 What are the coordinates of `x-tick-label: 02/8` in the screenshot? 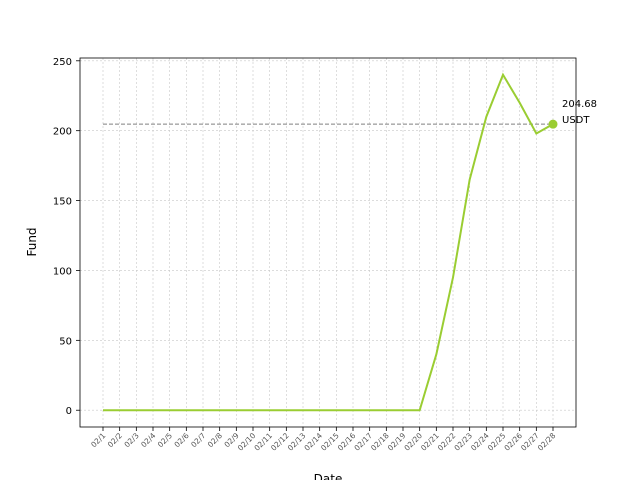 It's located at (215, 440).